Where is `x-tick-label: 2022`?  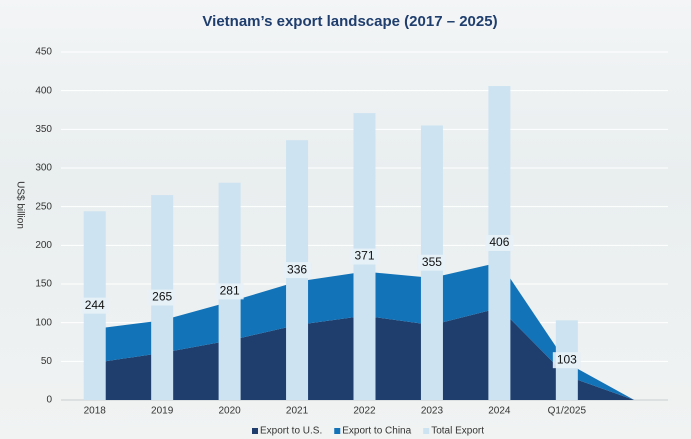
x-tick-label: 2022 is located at coordinates (364, 411).